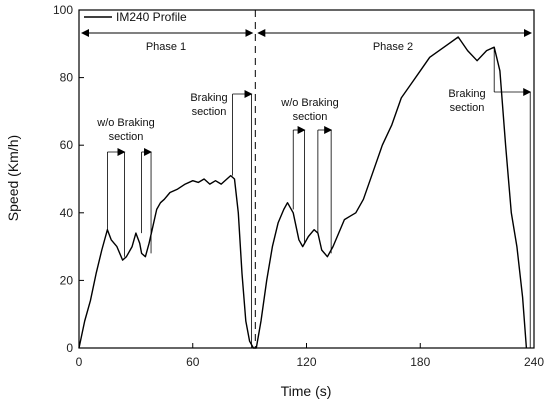 The height and width of the screenshot is (405, 550). Describe the element at coordinates (193, 362) in the screenshot. I see `x-tick-label-60: 60` at that location.